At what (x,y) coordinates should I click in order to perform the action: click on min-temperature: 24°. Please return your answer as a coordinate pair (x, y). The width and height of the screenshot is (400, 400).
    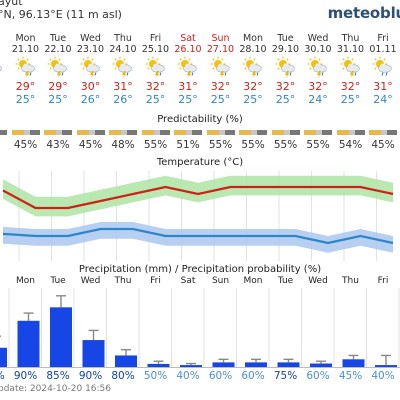
    Looking at the image, I should click on (383, 99).